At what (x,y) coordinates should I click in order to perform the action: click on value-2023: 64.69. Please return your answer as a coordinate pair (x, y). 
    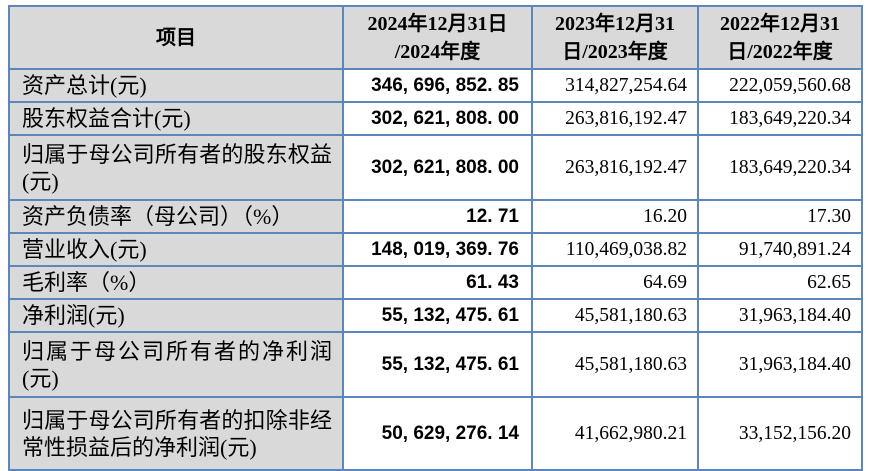
    Looking at the image, I should click on (615, 282).